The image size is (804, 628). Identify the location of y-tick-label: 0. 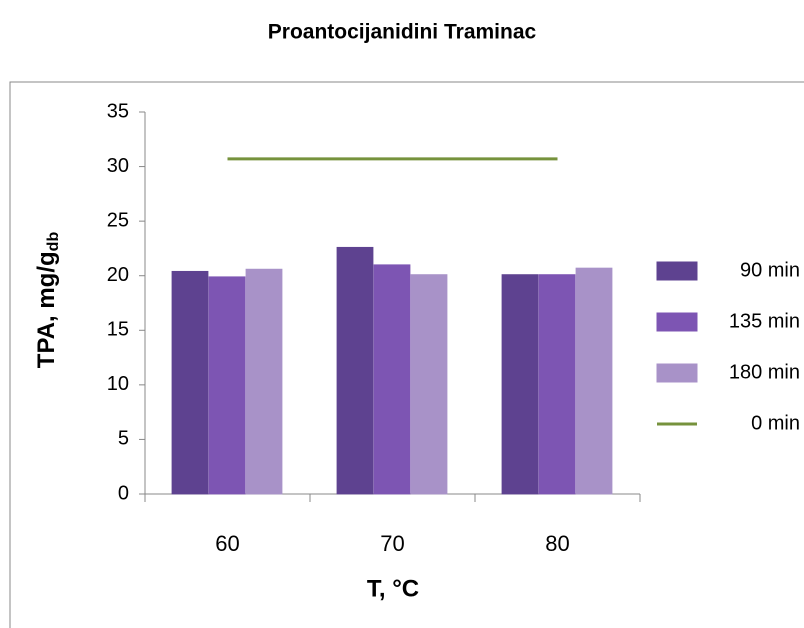
(123, 493).